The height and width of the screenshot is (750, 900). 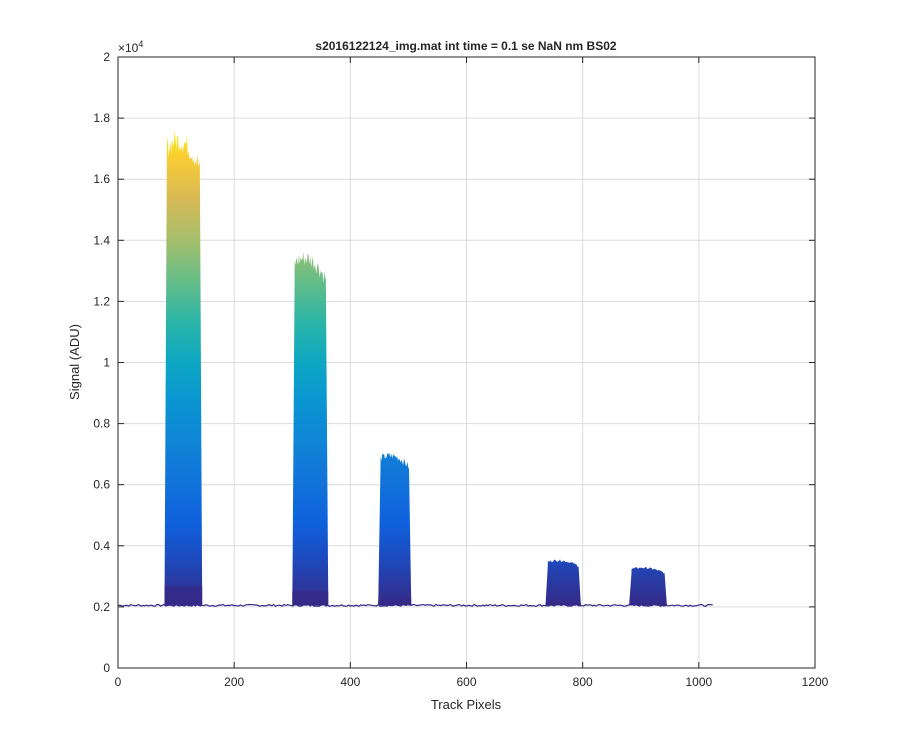 I want to click on x-axis-label: Track Pixels, so click(x=466, y=704).